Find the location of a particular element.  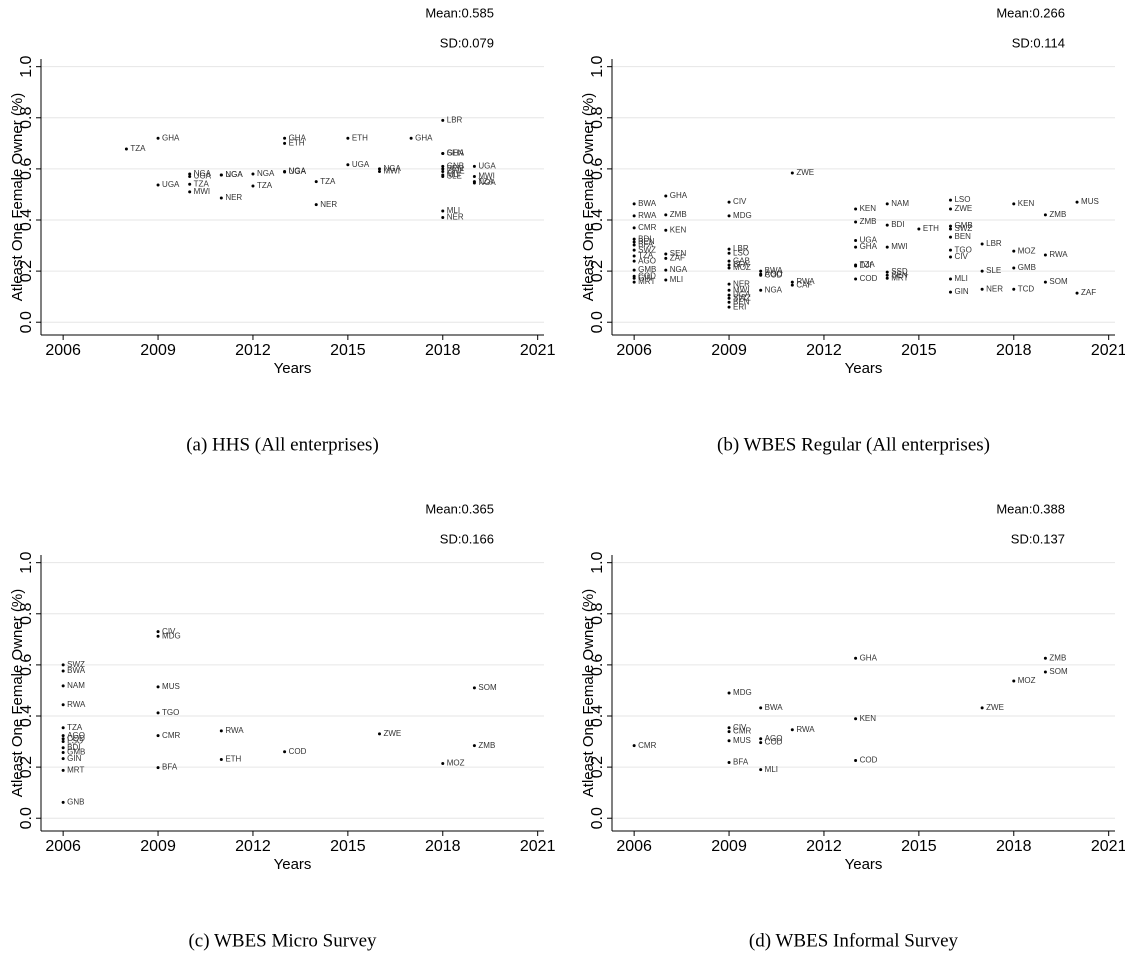

point-label: NER is located at coordinates (233, 197).